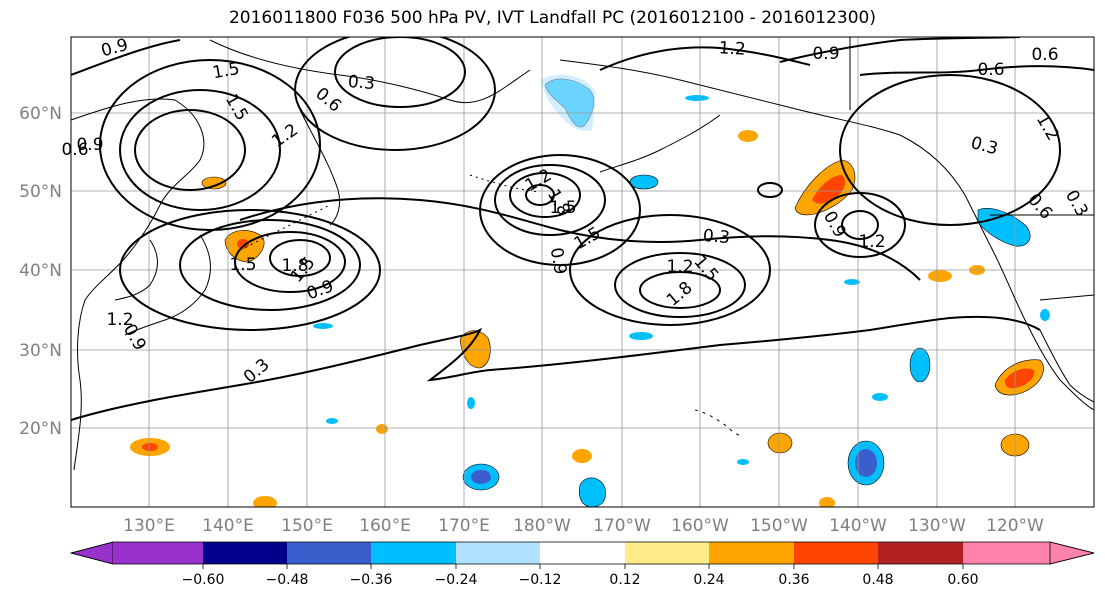 This screenshot has width=1105, height=601. Describe the element at coordinates (748, 136) in the screenshot. I see `shade-yellow-alaska` at that location.